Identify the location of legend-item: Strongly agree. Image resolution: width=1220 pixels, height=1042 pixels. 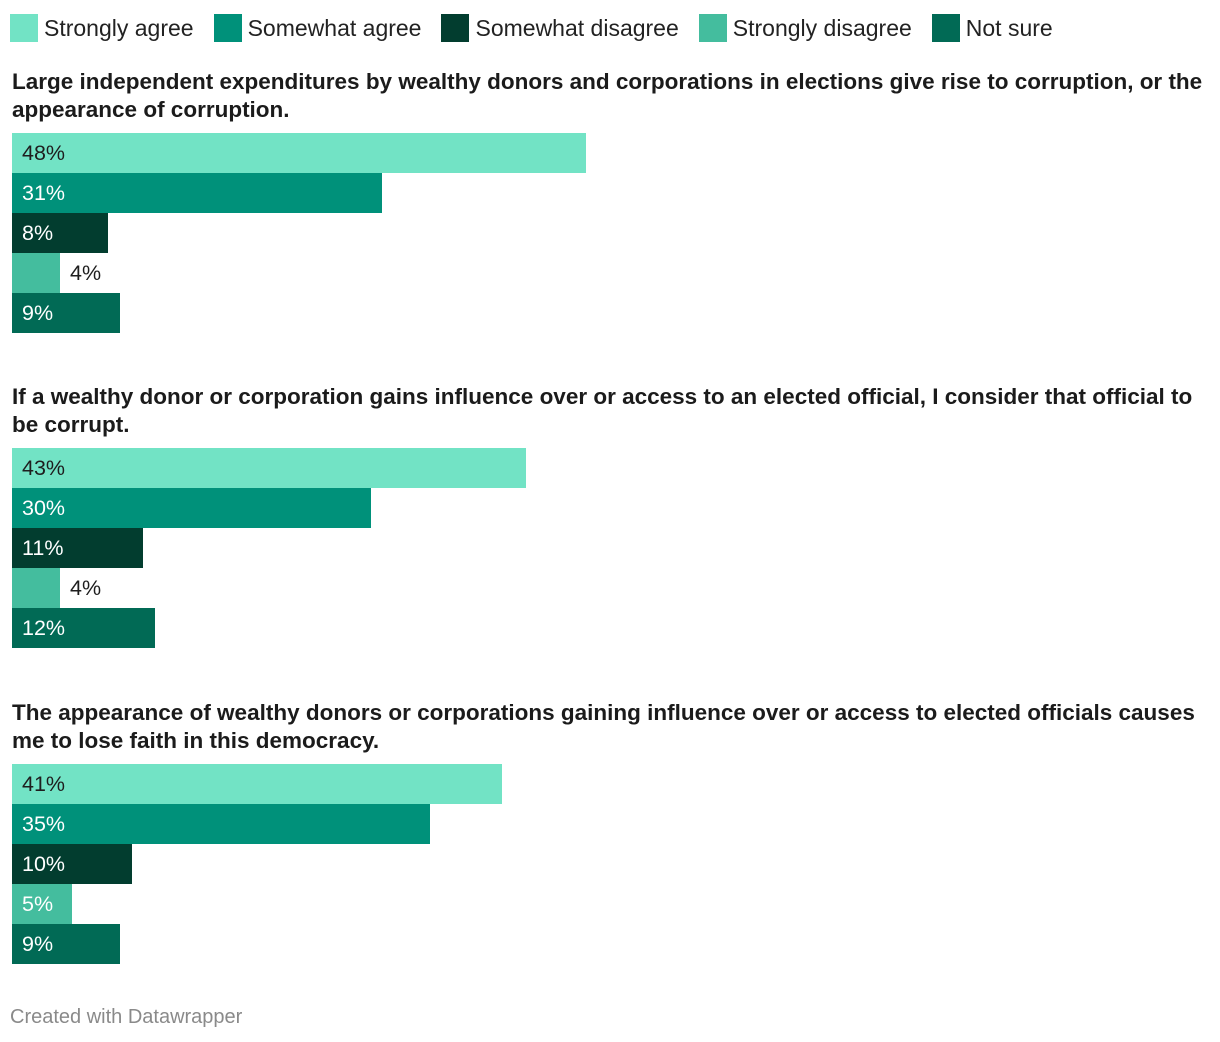
(102, 28).